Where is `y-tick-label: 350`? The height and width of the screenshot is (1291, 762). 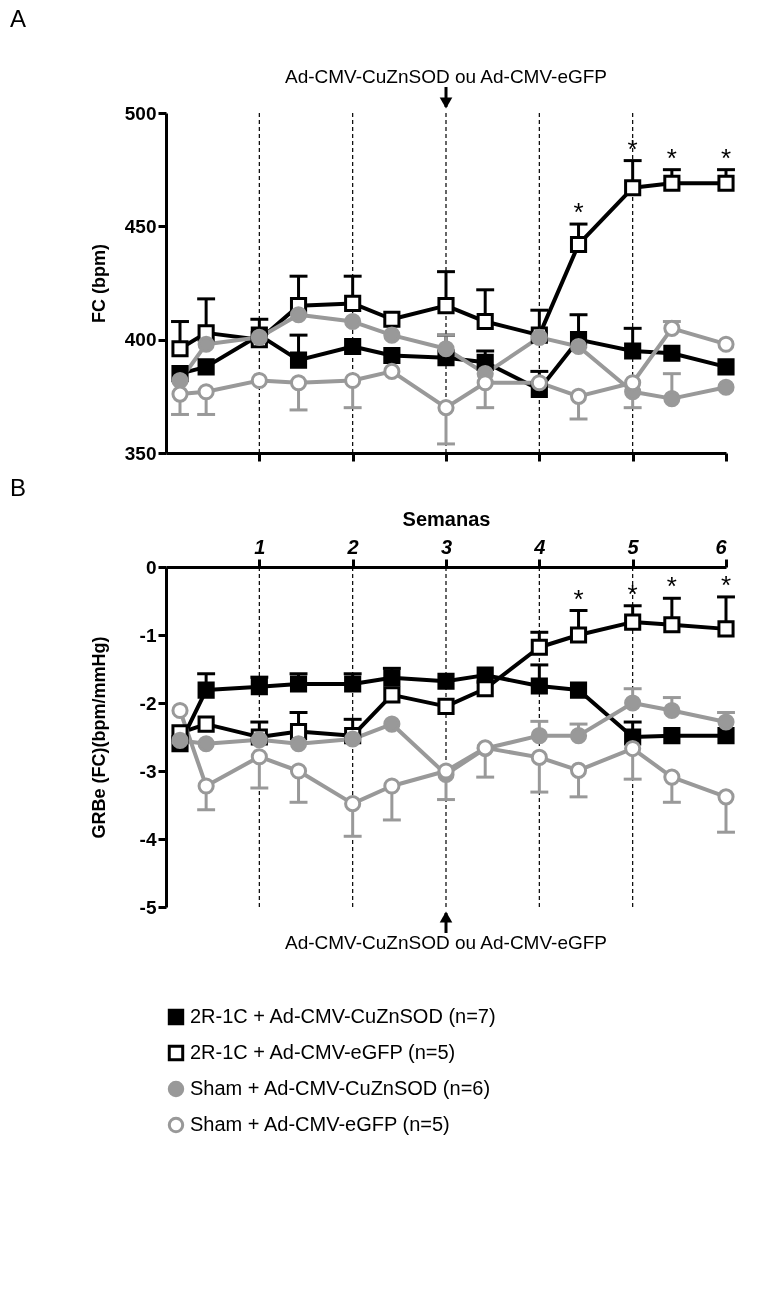 y-tick-label: 350 is located at coordinates (140, 453).